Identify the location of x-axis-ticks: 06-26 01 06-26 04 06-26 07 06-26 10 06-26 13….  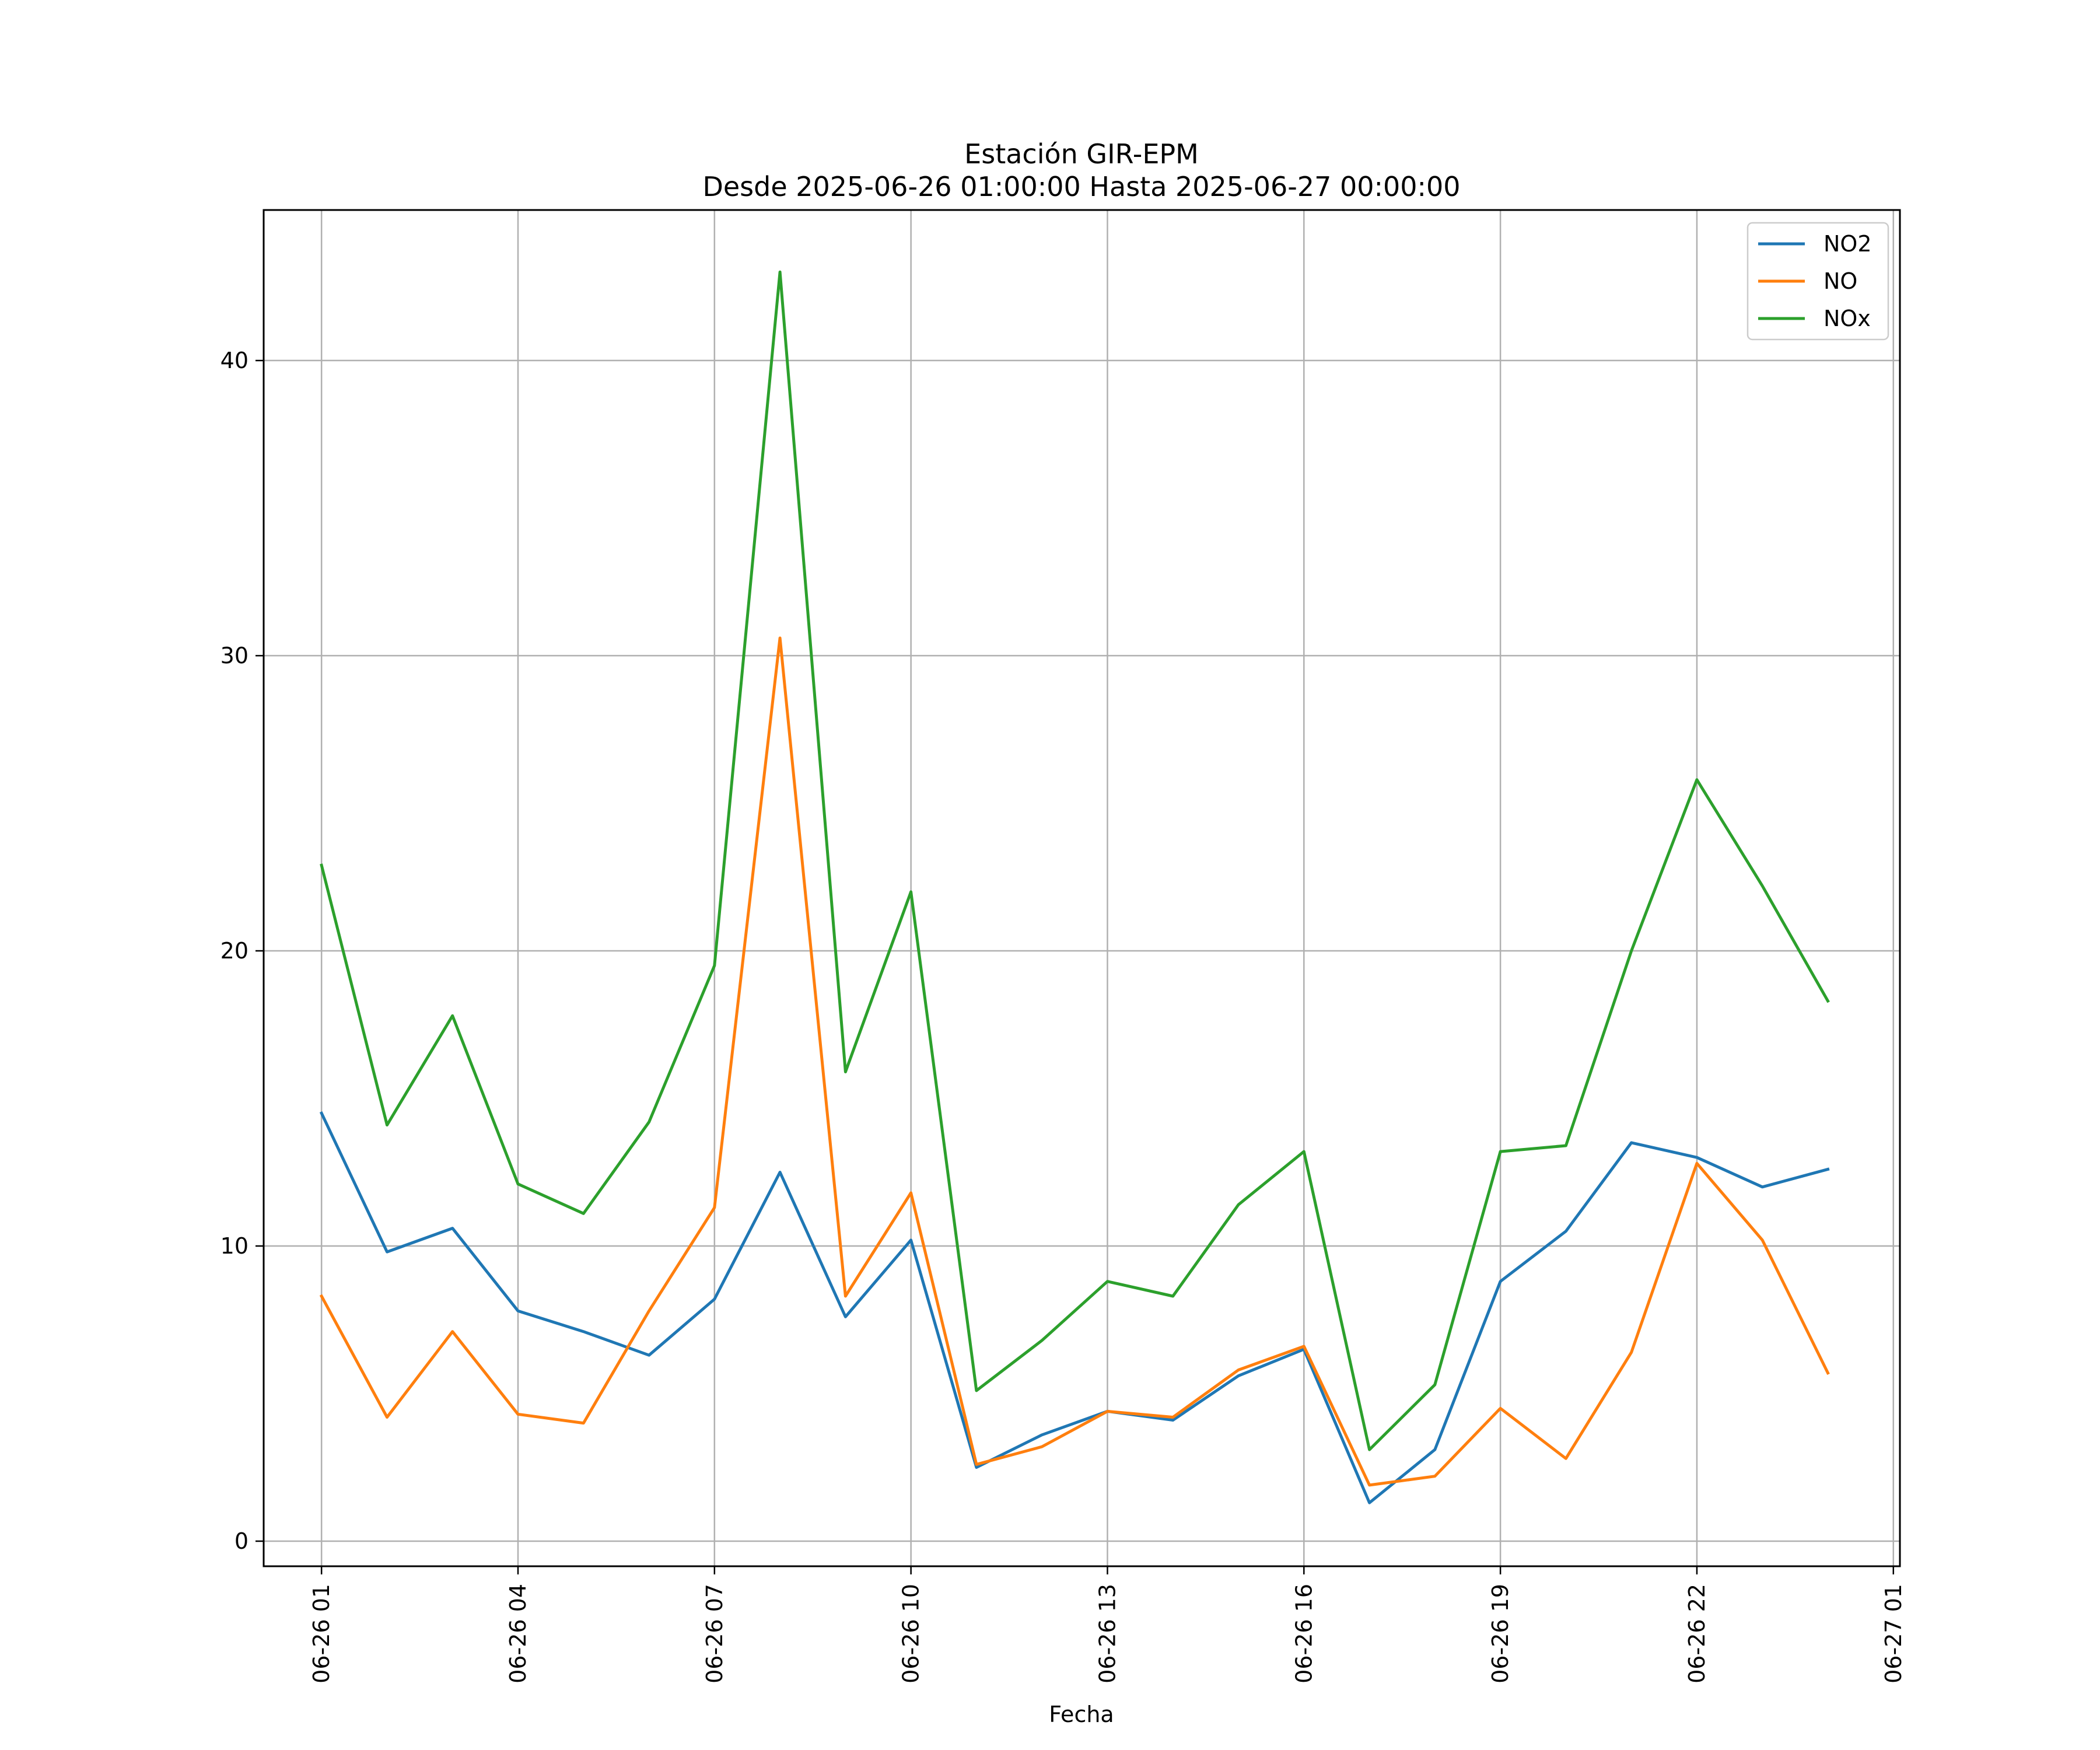
(1107, 1625).